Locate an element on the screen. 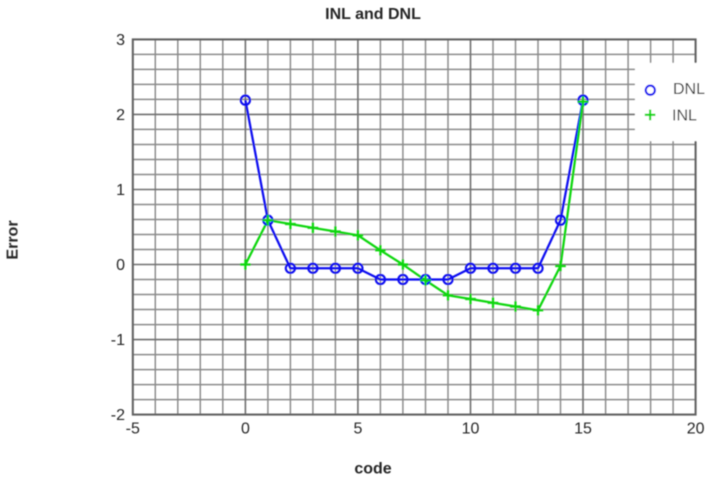 The height and width of the screenshot is (485, 716). svg-text: 3 is located at coordinates (120, 40).